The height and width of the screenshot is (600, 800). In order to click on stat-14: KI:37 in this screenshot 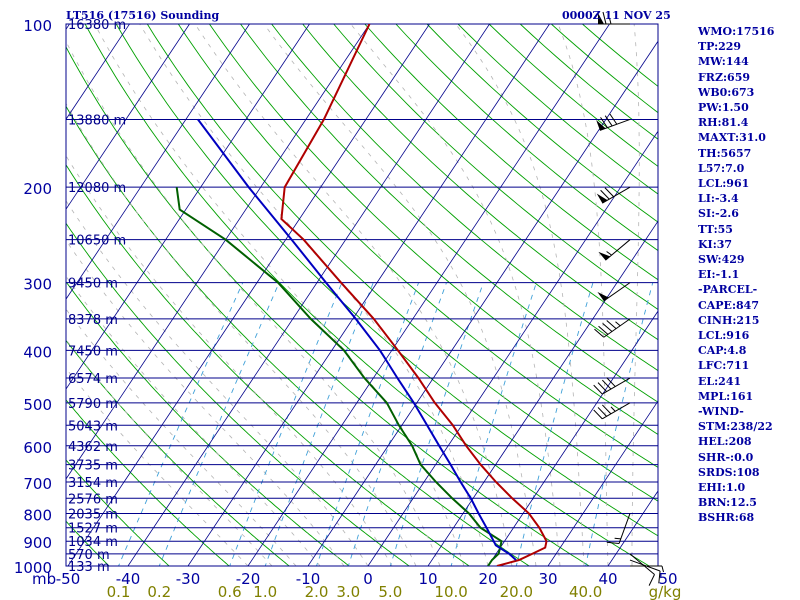, I will do `click(715, 244)`.